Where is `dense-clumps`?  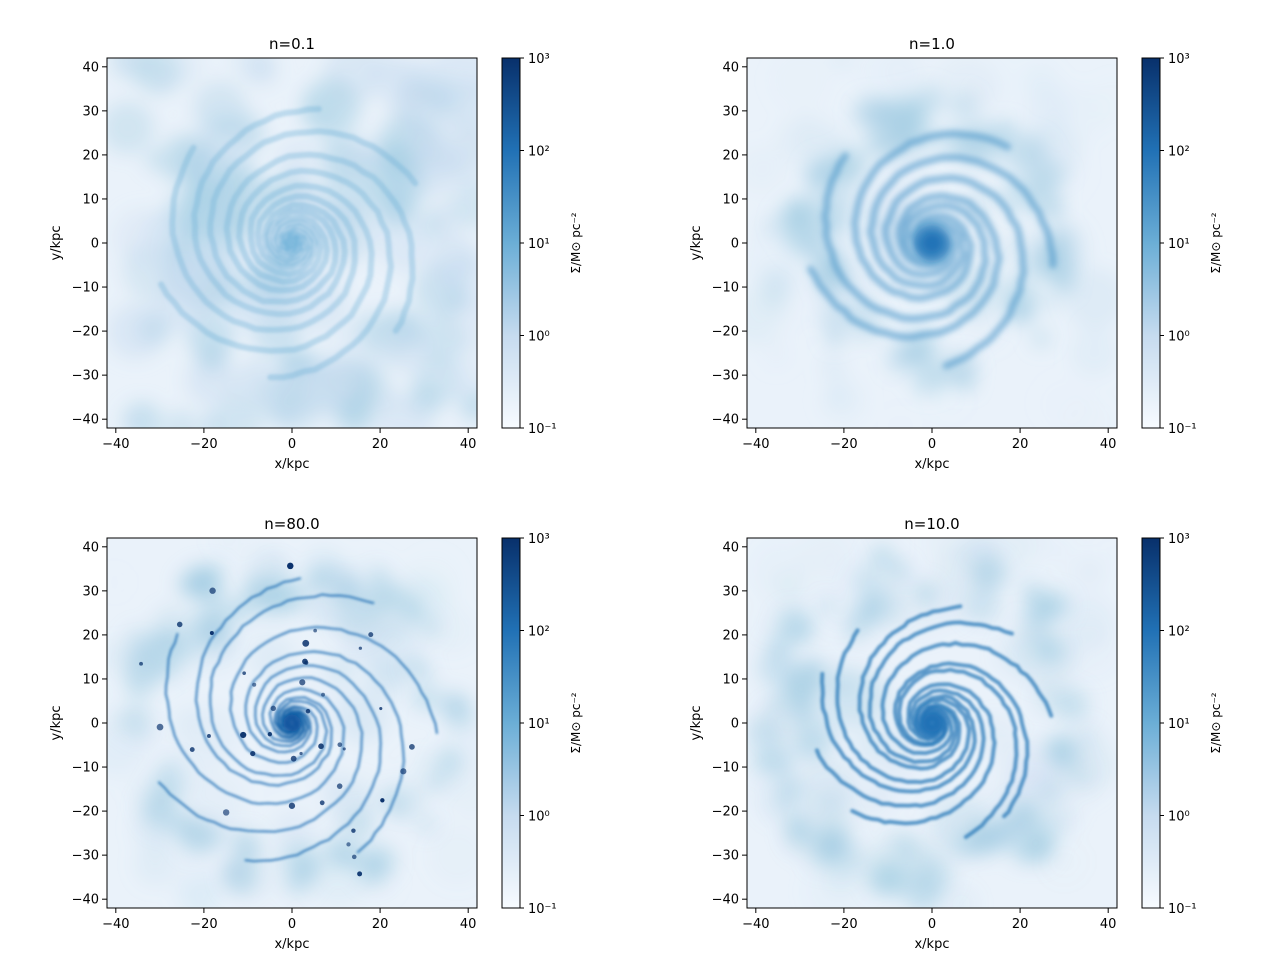
dense-clumps is located at coordinates (277, 719).